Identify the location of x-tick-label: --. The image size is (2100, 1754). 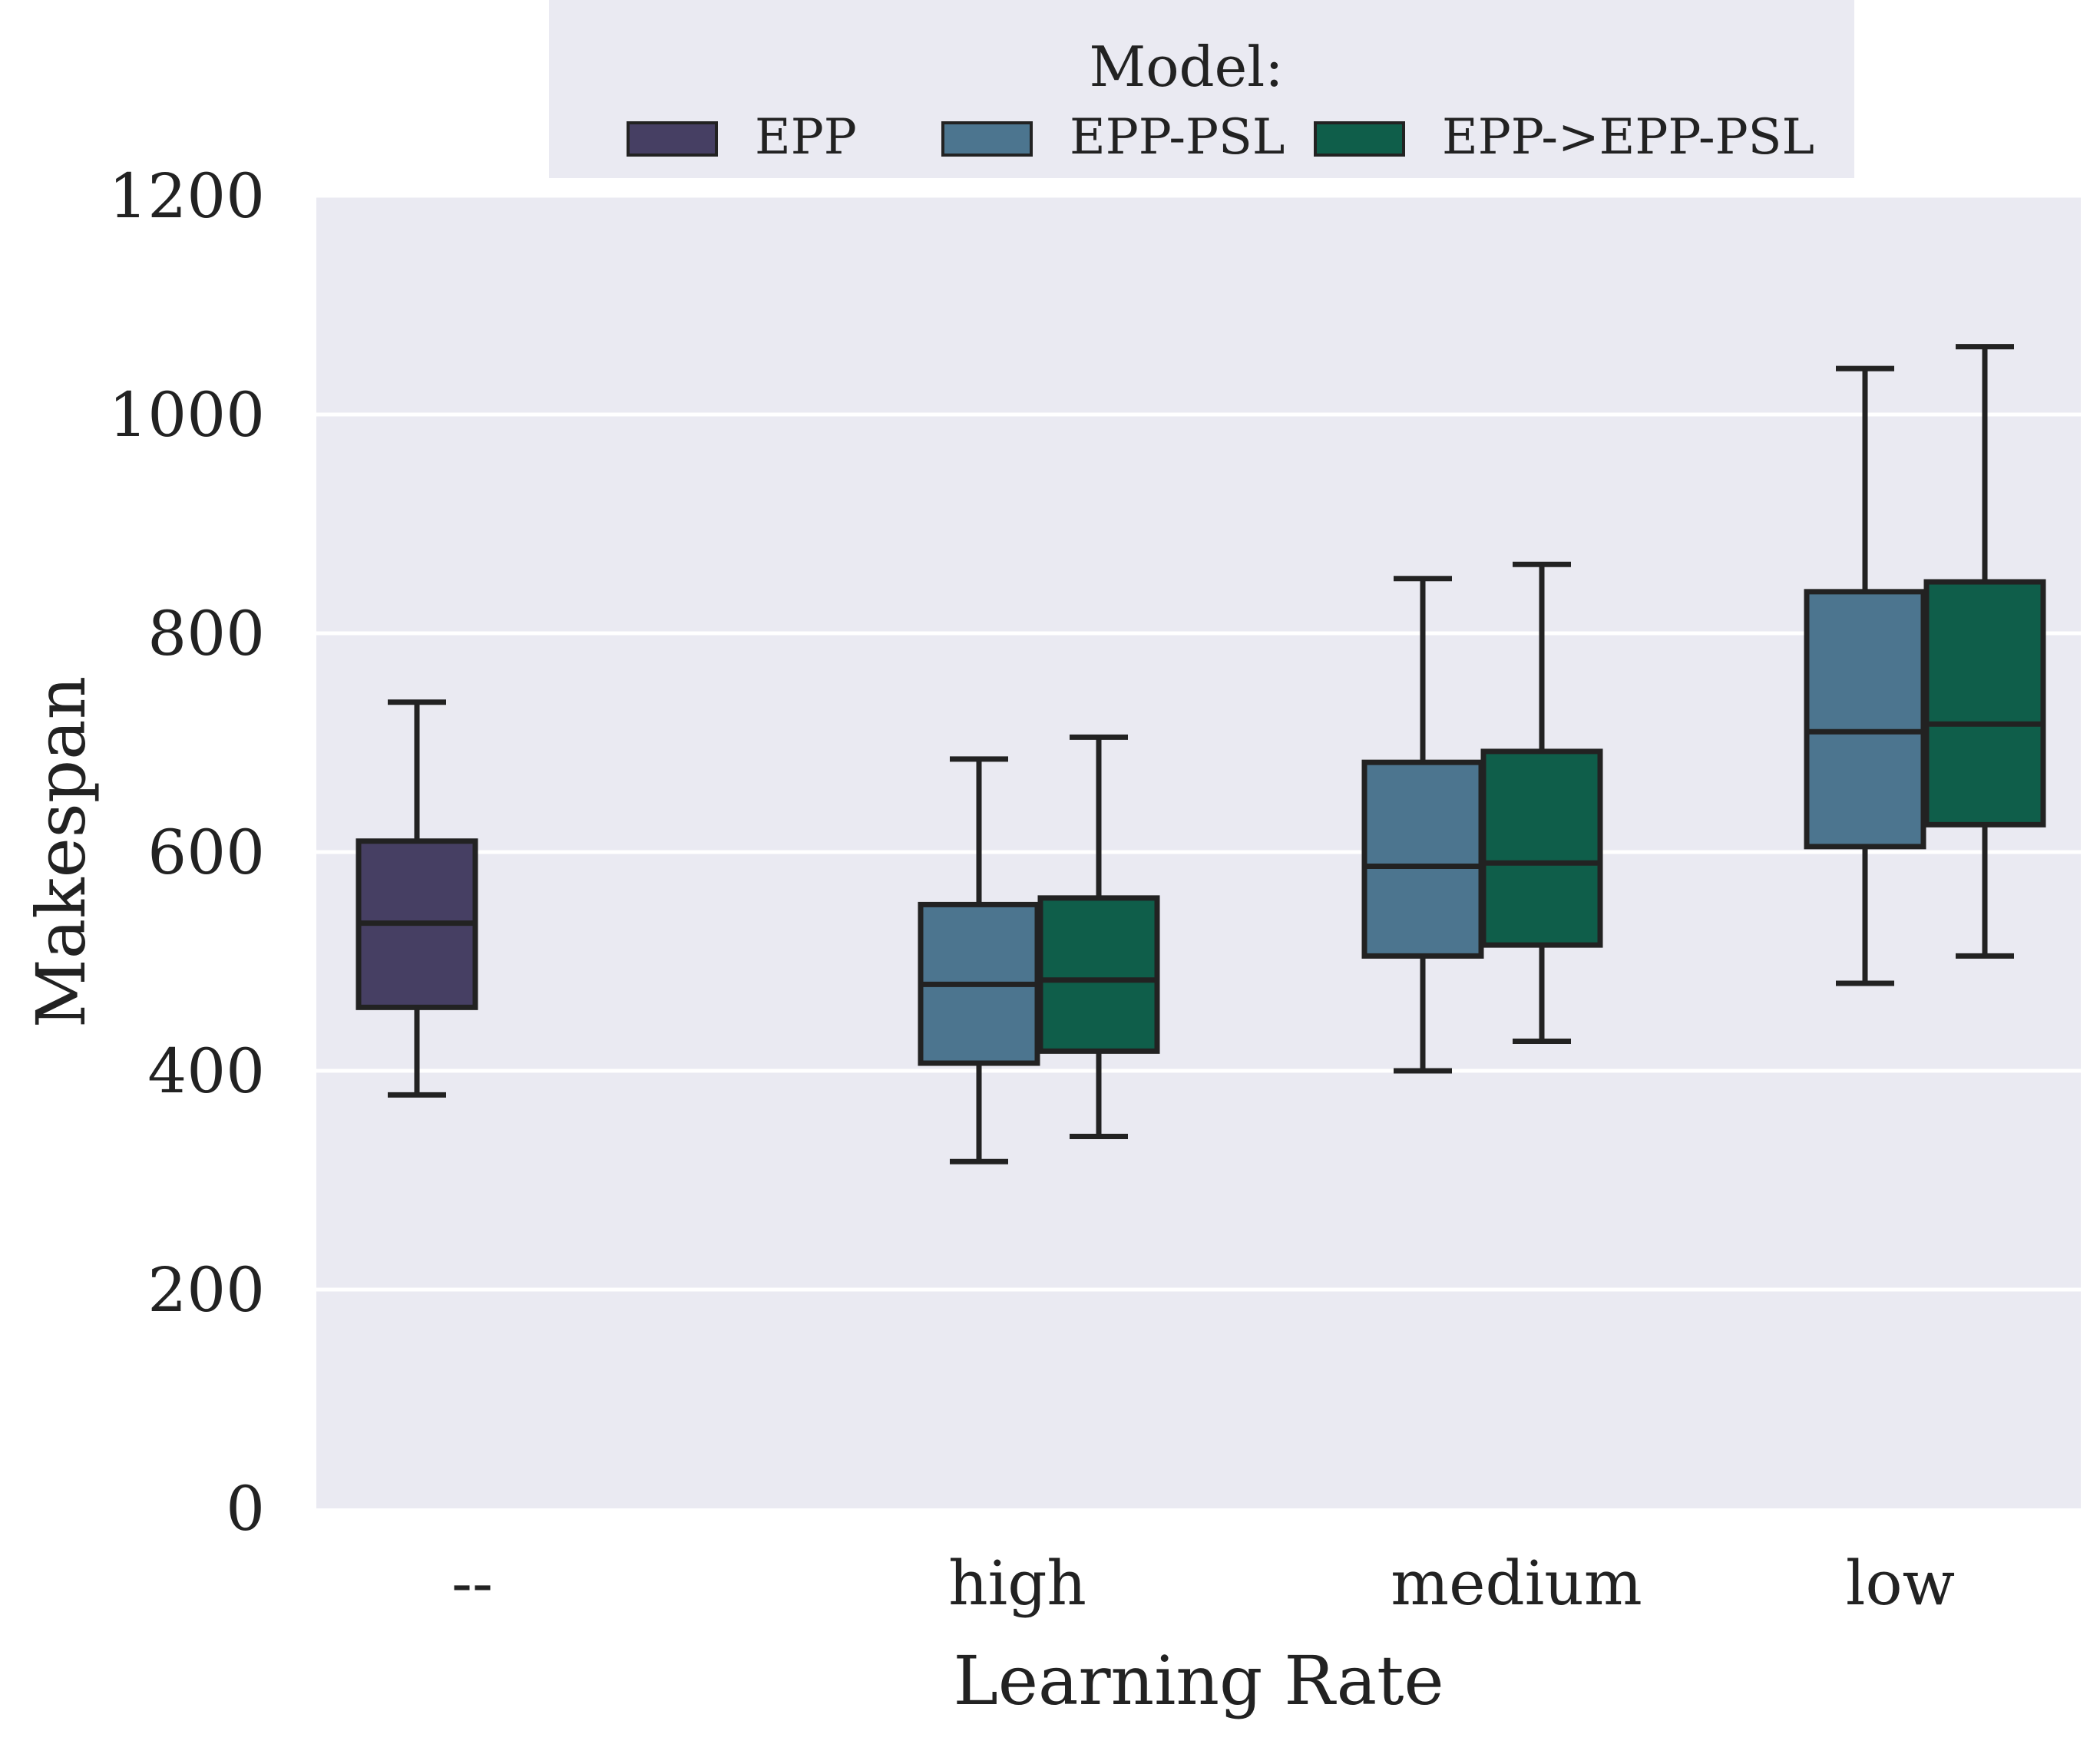
(472, 1584).